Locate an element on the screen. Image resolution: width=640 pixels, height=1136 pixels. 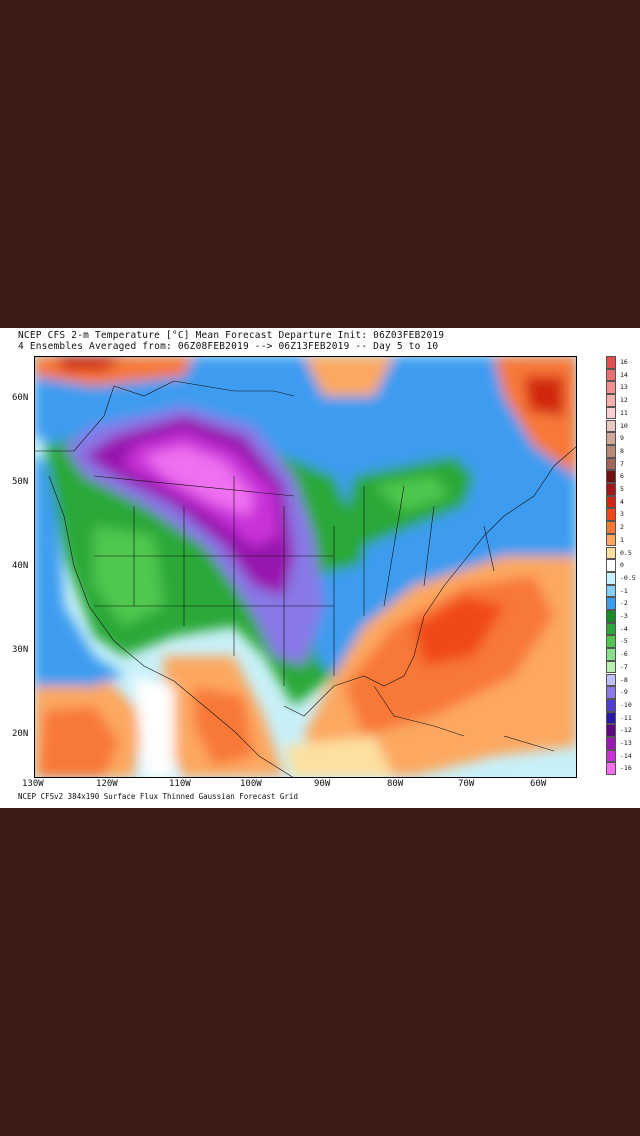
legend-label: 0 is located at coordinates (622, 565).